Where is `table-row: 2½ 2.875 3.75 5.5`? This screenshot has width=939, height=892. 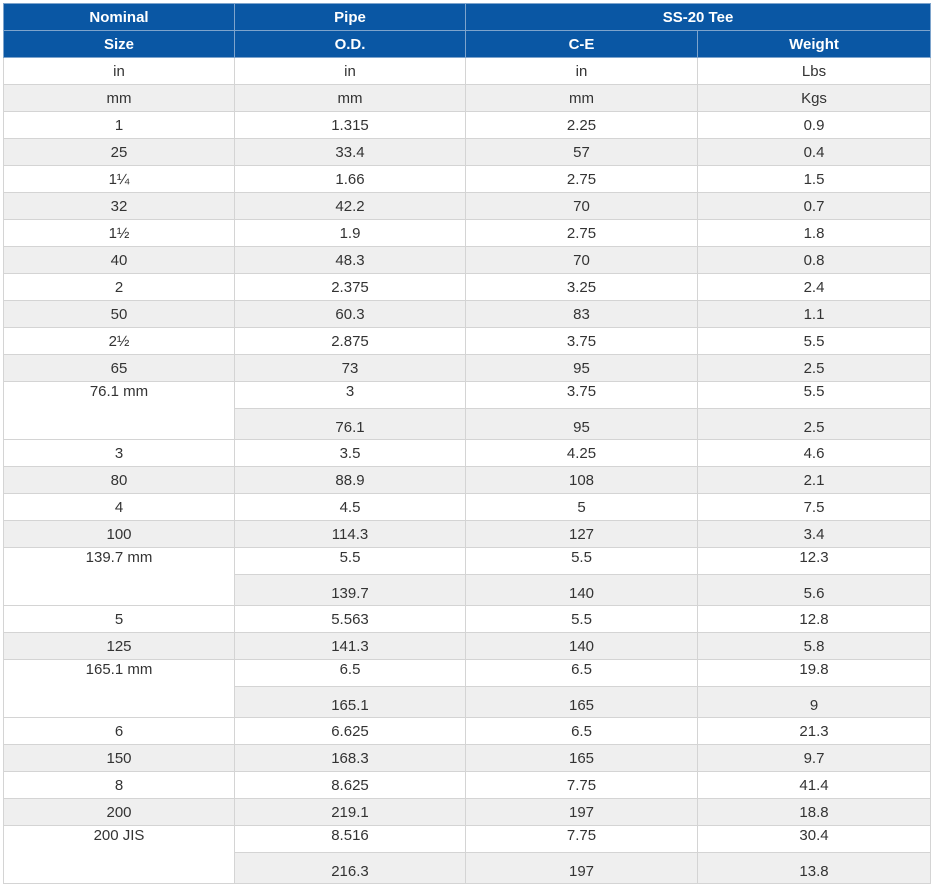
table-row: 2½ 2.875 3.75 5.5 is located at coordinates (467, 341).